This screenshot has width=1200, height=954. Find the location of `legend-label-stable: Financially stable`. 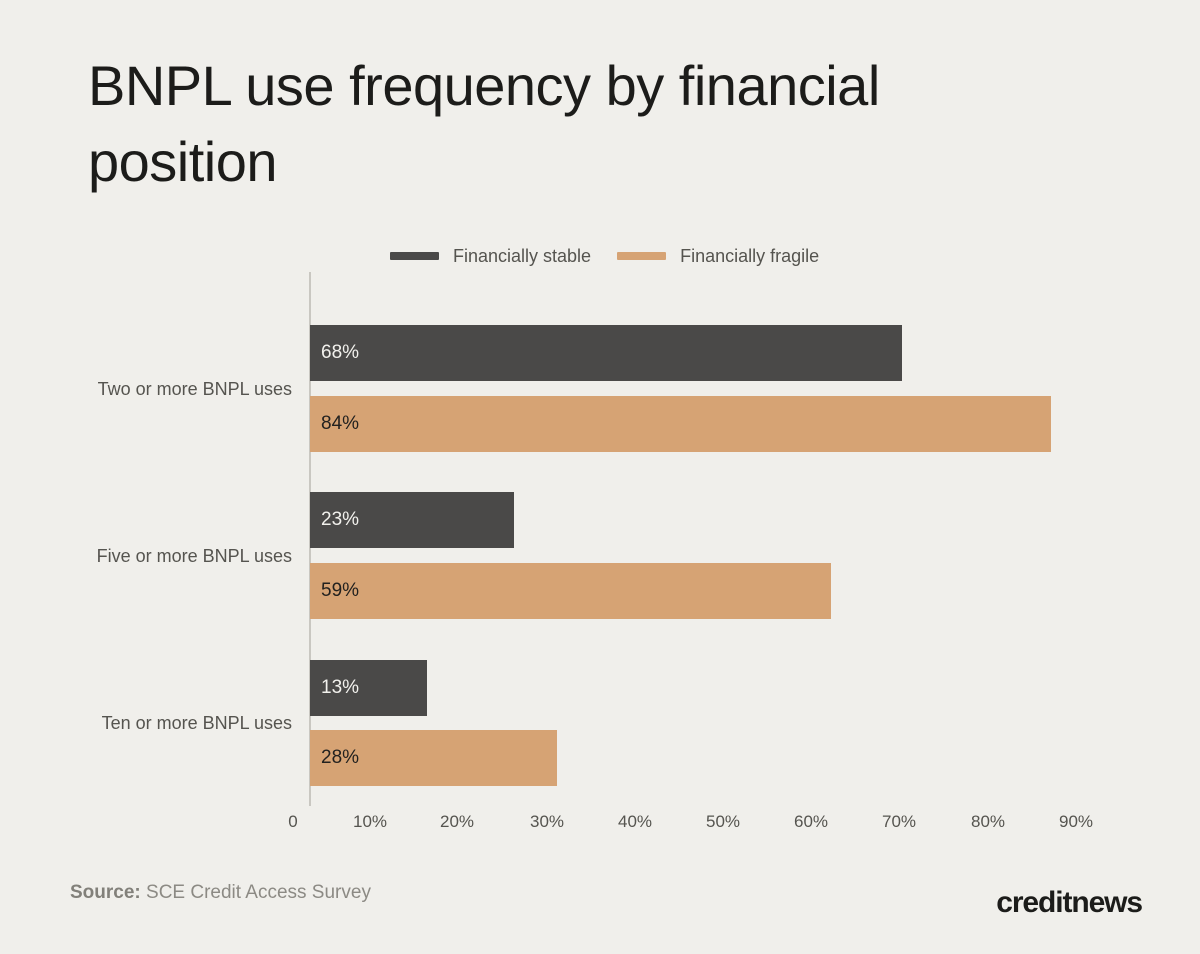

legend-label-stable: Financially stable is located at coordinates (522, 255).